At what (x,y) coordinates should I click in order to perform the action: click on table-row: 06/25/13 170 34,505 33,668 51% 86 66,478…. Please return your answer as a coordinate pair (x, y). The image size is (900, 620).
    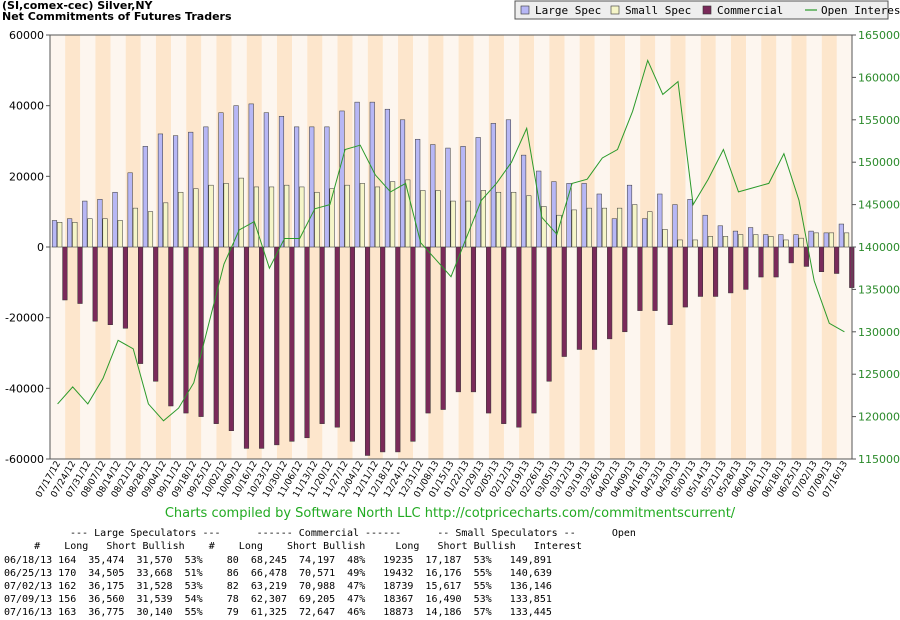
    Looking at the image, I should click on (278, 573).